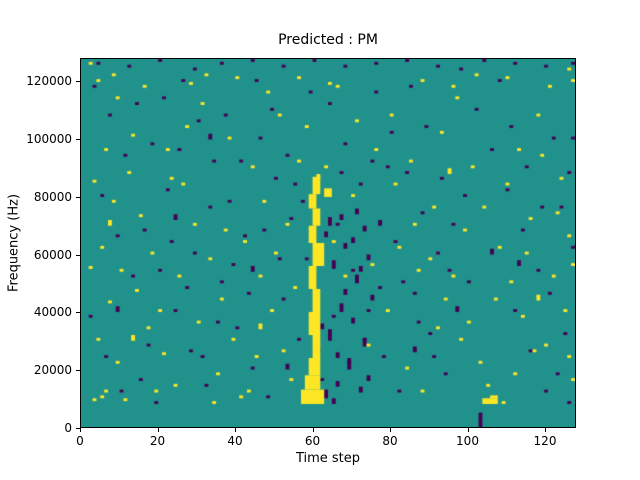  Describe the element at coordinates (312, 441) in the screenshot. I see `x-tick-label: 60` at that location.